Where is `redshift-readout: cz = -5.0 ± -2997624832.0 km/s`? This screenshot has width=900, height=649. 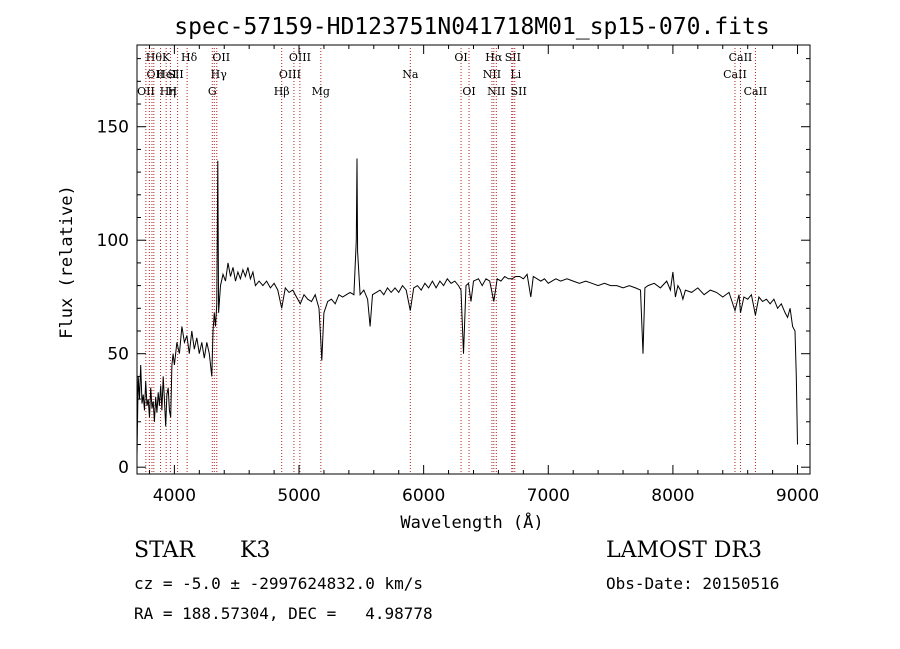
redshift-readout: cz = -5.0 ± -2997624832.0 km/s is located at coordinates (278, 583).